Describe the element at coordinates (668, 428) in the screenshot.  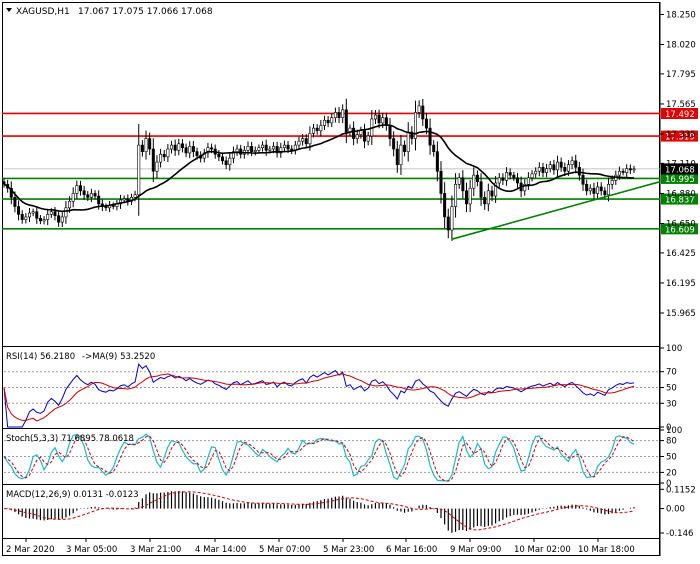
I see `indicator-tick-label: 0` at that location.